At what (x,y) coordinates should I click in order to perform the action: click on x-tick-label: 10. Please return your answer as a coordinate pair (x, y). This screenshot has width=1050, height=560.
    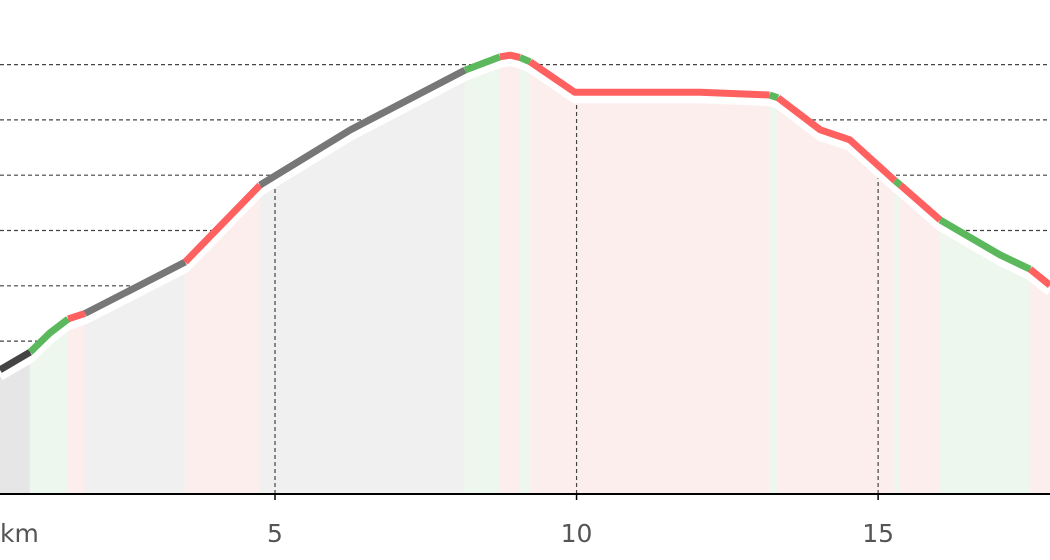
    Looking at the image, I should click on (577, 533).